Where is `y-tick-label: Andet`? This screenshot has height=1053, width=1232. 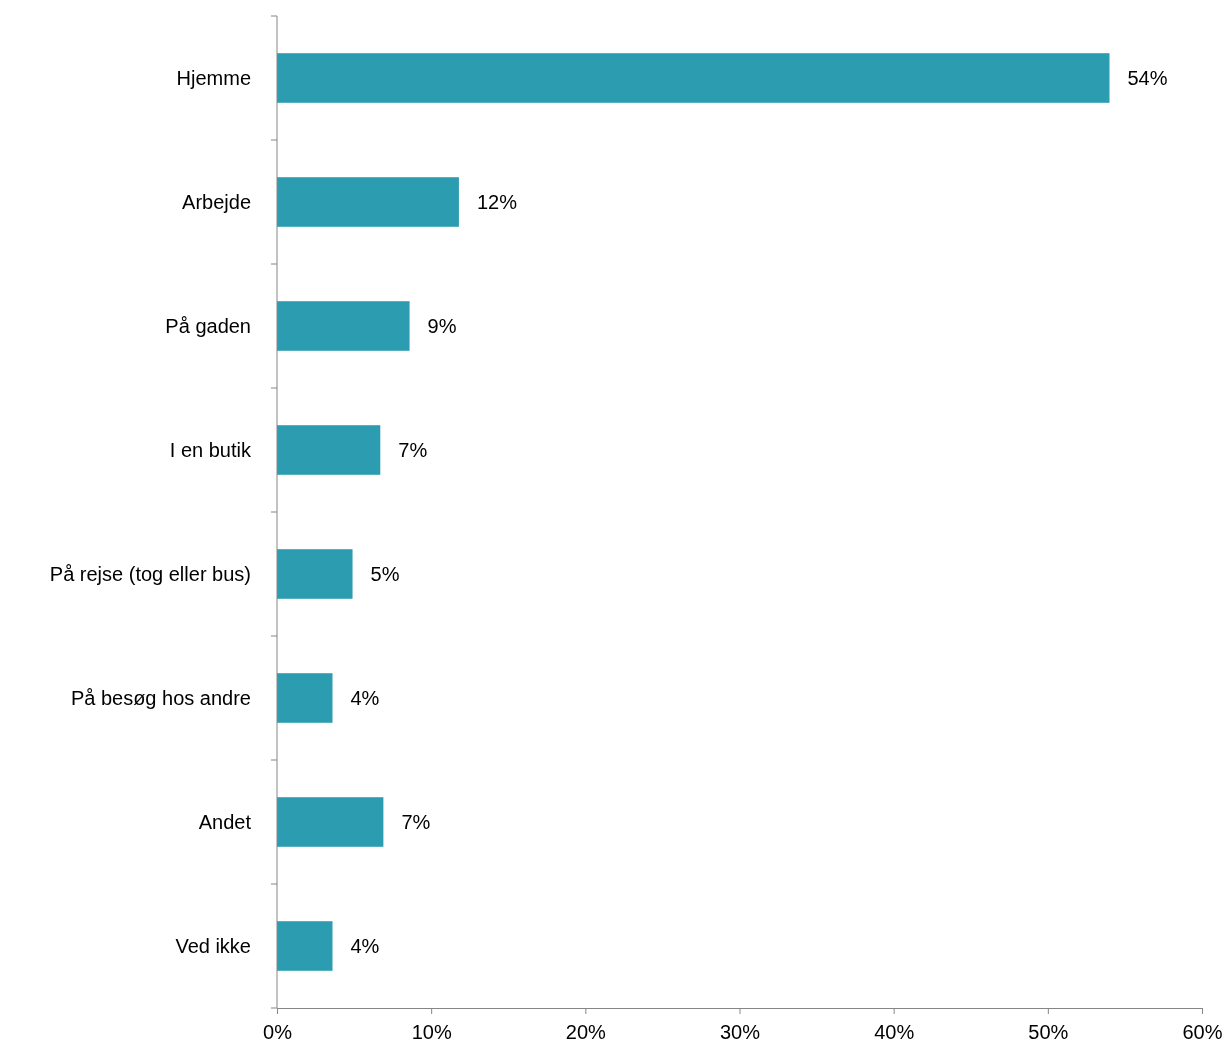
y-tick-label: Andet is located at coordinates (225, 822).